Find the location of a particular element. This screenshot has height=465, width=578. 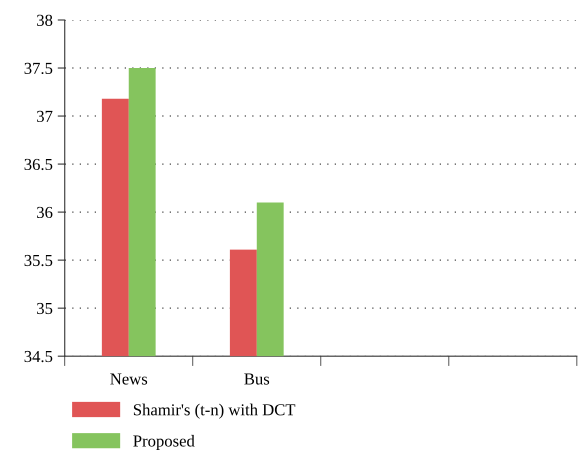

legend-label: Proposed is located at coordinates (164, 442).